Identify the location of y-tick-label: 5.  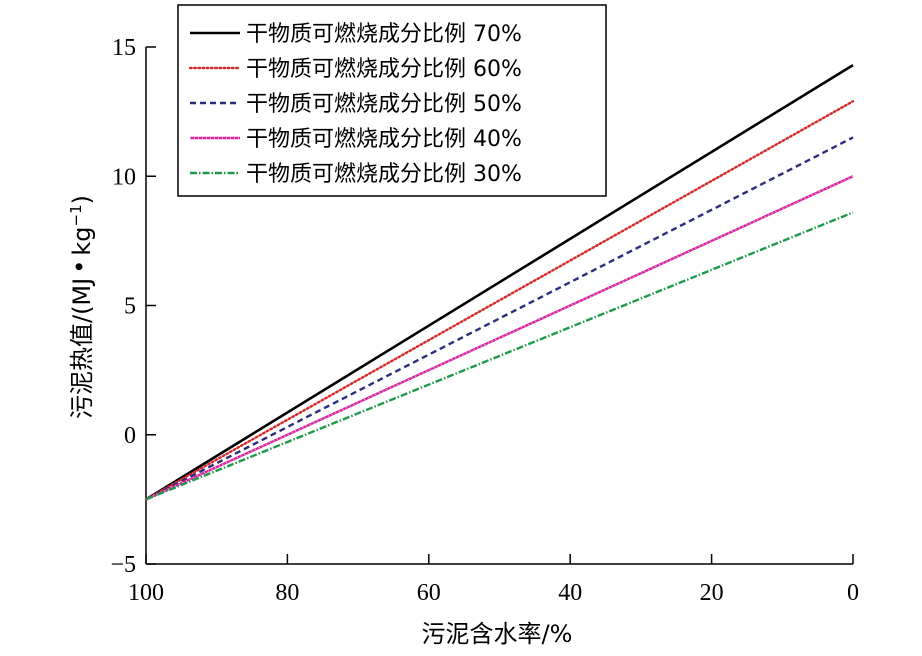
(130, 307).